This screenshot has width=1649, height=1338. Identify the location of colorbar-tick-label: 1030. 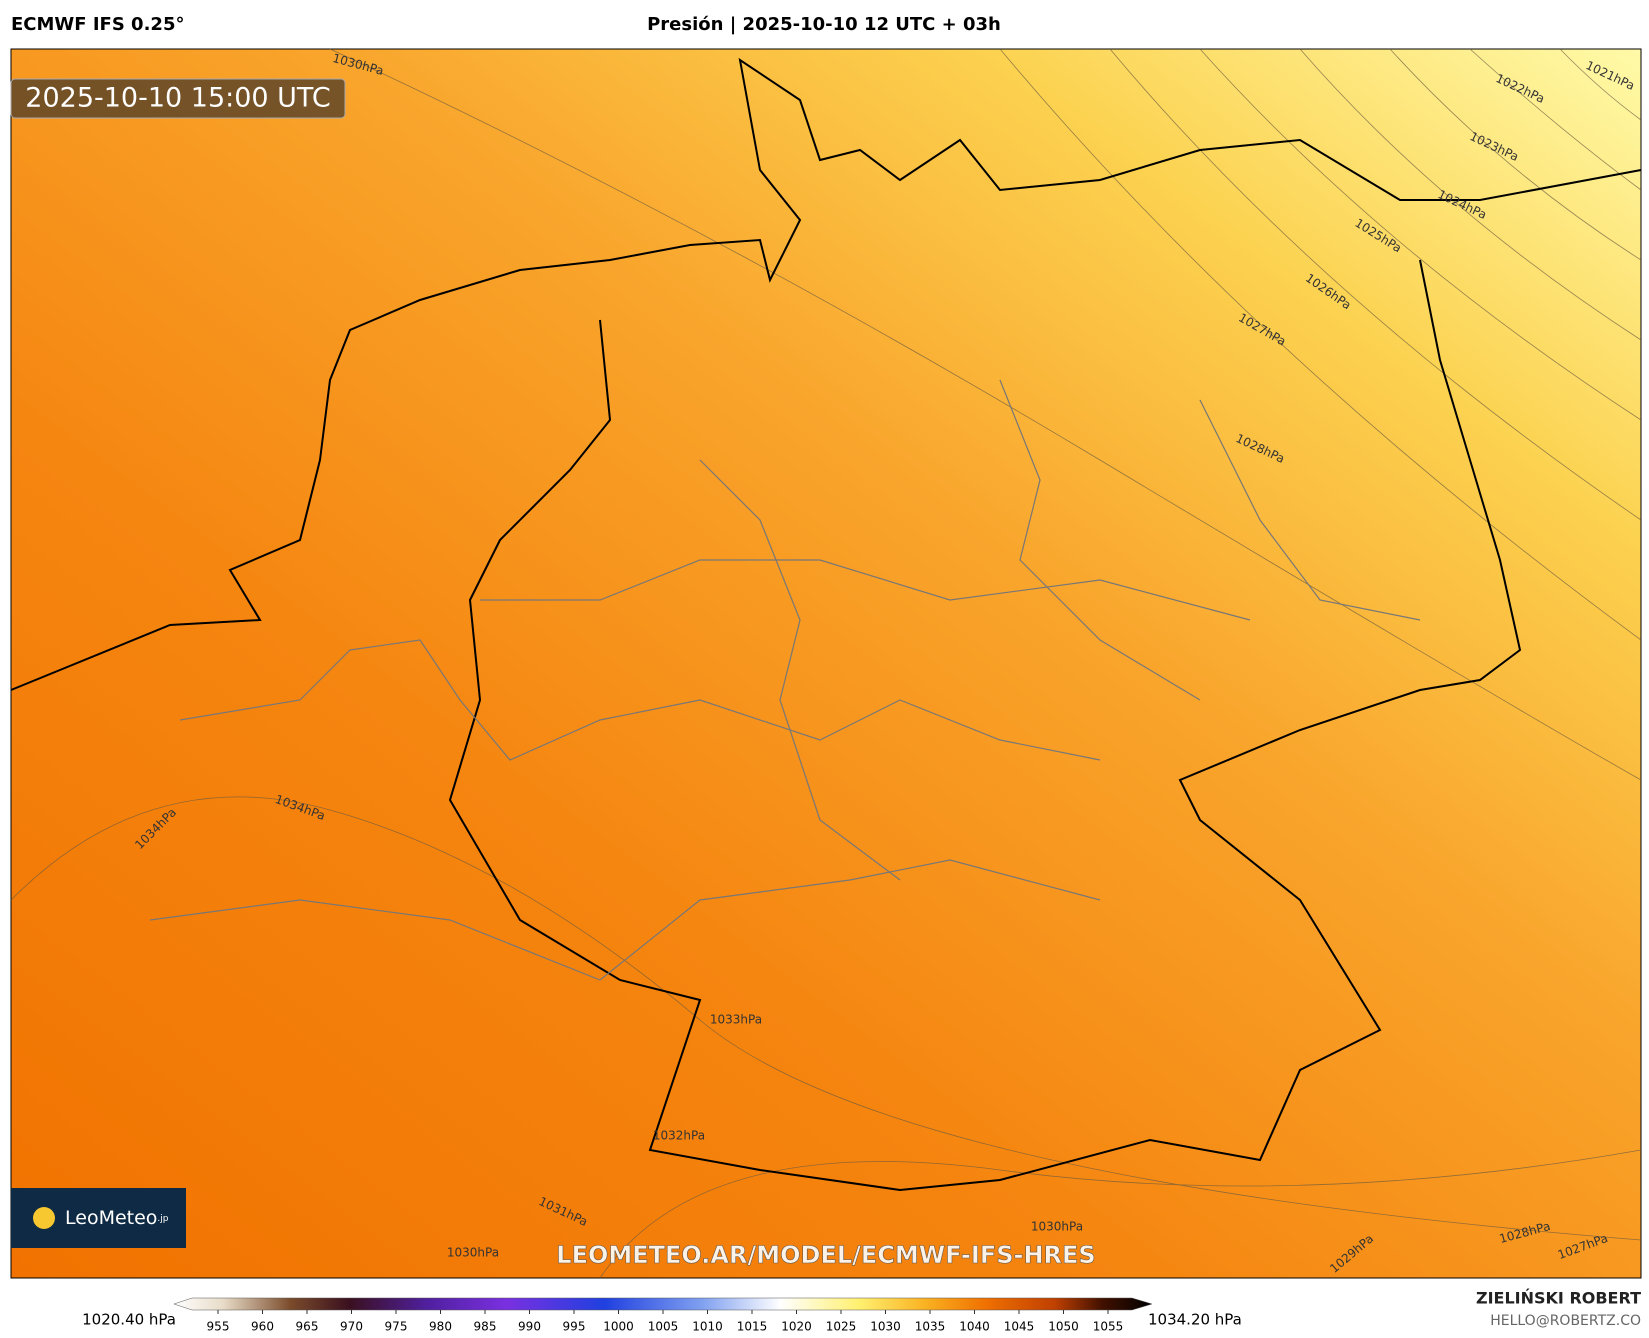
(885, 1327).